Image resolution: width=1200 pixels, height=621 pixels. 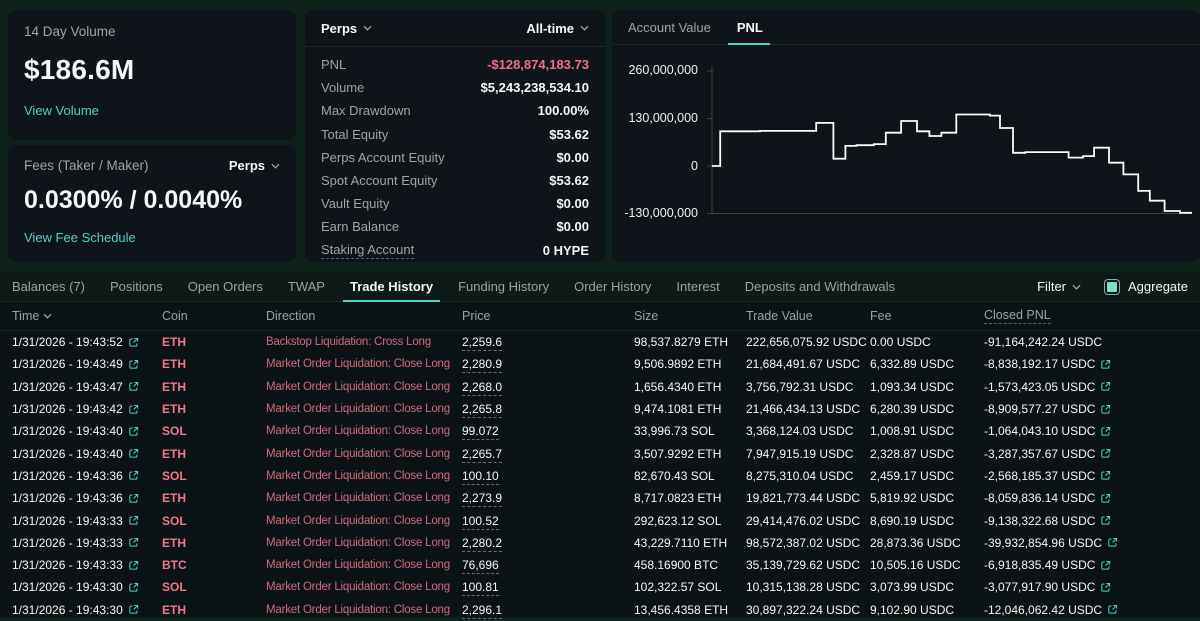 I want to click on trade-closed-pnl: -12,046,062.42 USDC, so click(x=1092, y=610).